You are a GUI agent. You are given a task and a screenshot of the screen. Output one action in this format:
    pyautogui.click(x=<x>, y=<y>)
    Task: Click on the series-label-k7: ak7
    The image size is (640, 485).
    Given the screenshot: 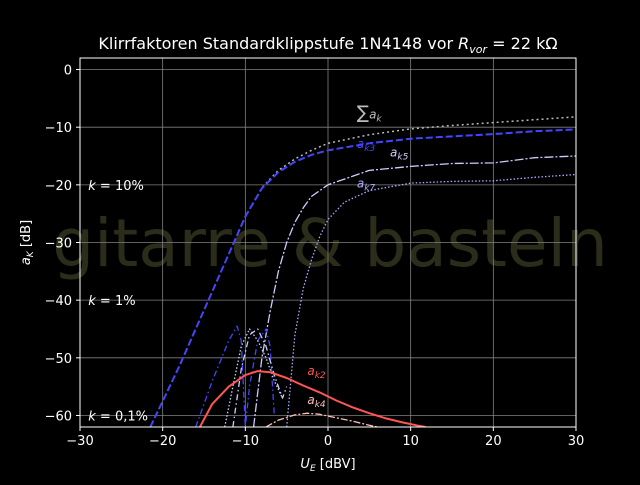 What is the action you would take?
    pyautogui.click(x=366, y=185)
    